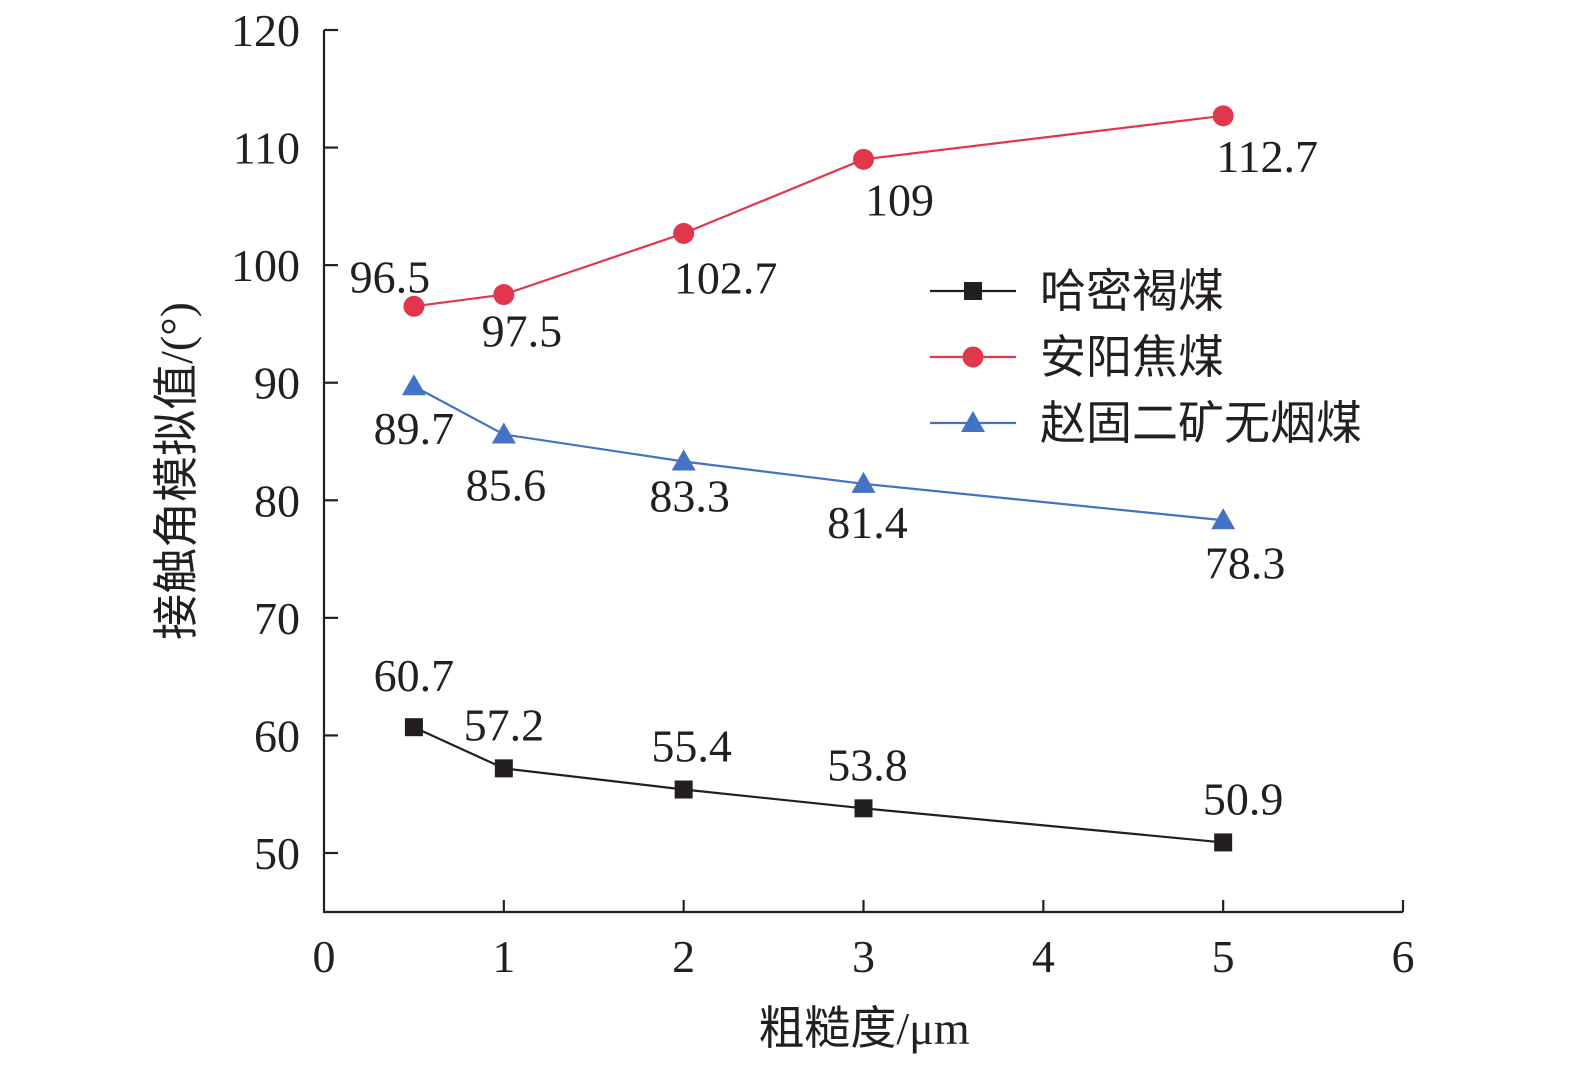 The height and width of the screenshot is (1066, 1575). I want to click on x-tick-label: 0, so click(324, 956).